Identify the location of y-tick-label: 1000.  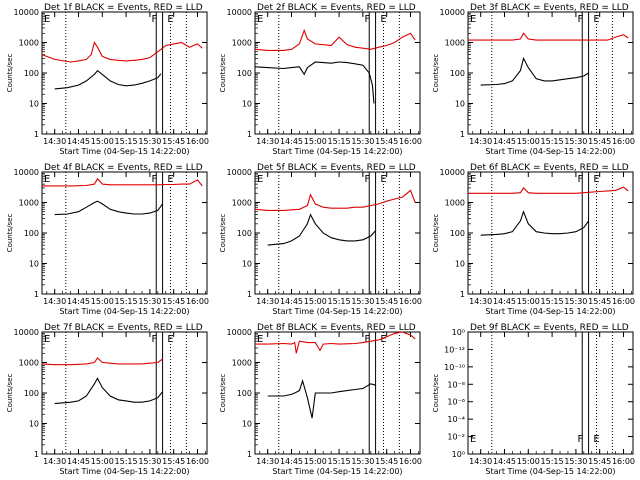
(455, 203).